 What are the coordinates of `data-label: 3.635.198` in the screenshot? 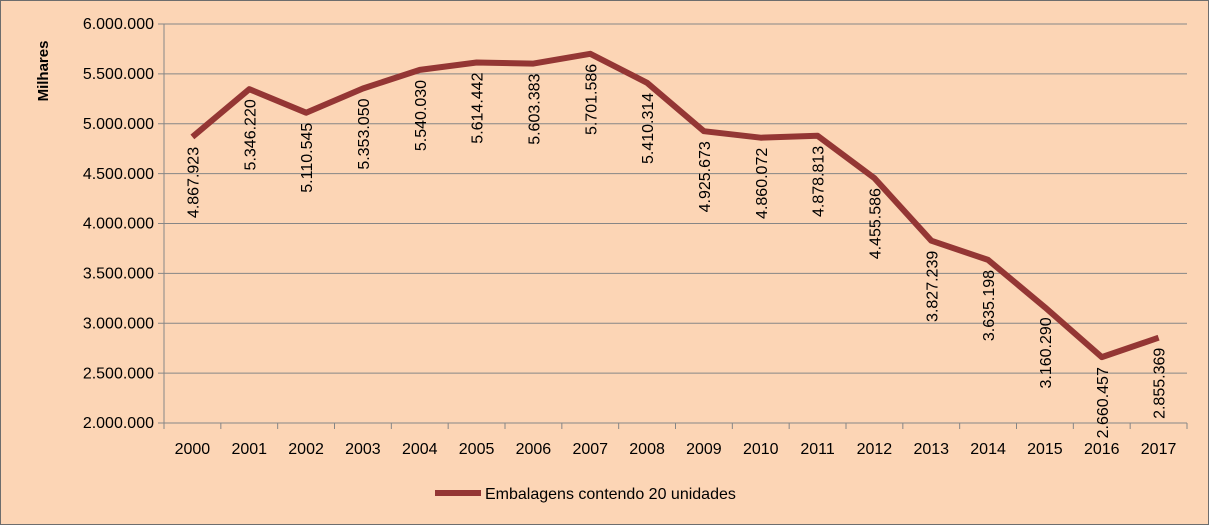 It's located at (989, 305).